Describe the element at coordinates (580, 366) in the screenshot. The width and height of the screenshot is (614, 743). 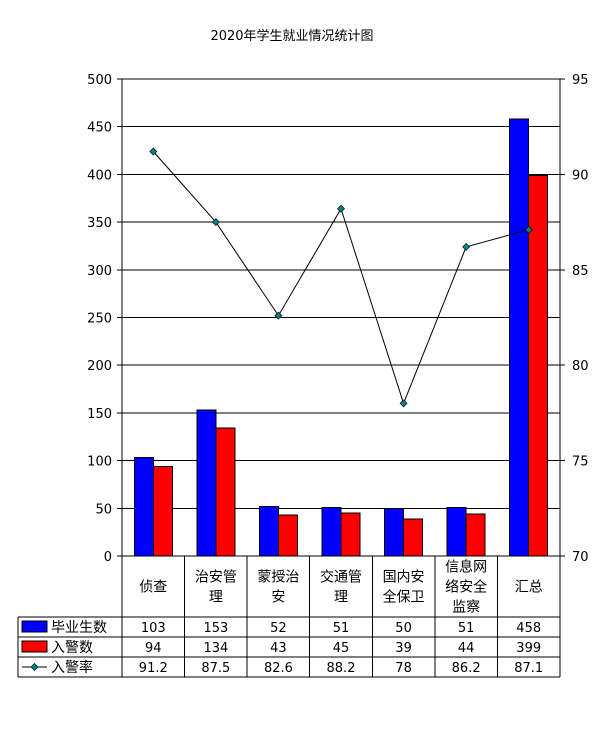
I see `y-right-tick-label: 80` at that location.